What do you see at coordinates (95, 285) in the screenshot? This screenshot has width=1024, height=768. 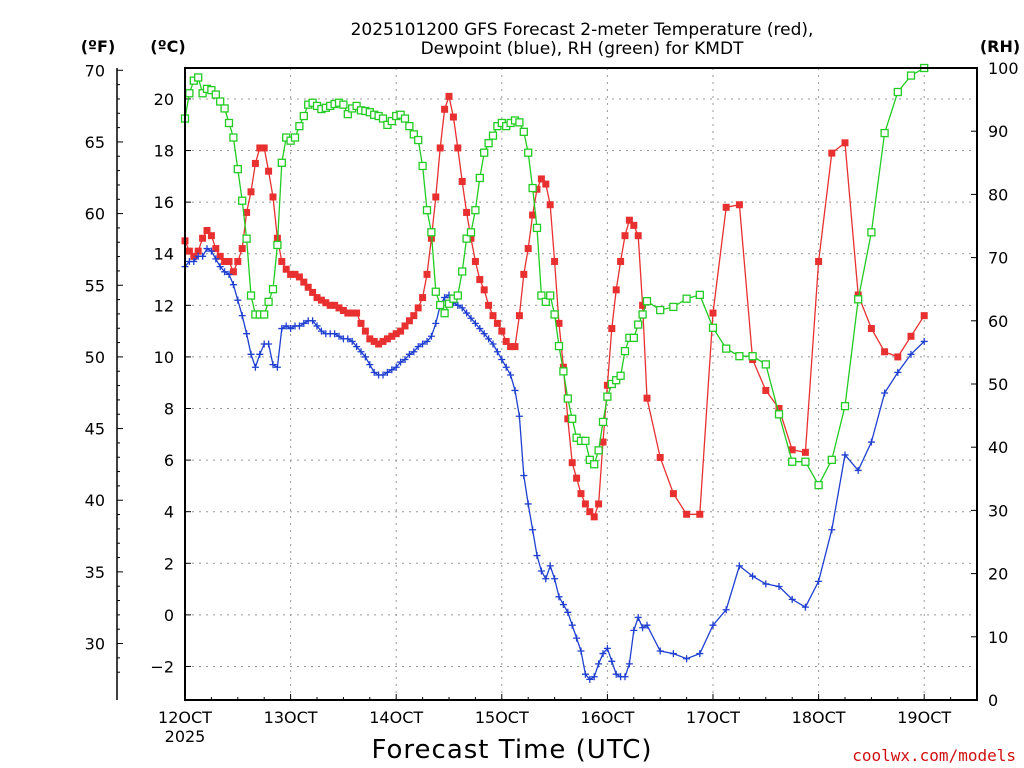 I see `fahrenheit-tick-label: 55` at bounding box center [95, 285].